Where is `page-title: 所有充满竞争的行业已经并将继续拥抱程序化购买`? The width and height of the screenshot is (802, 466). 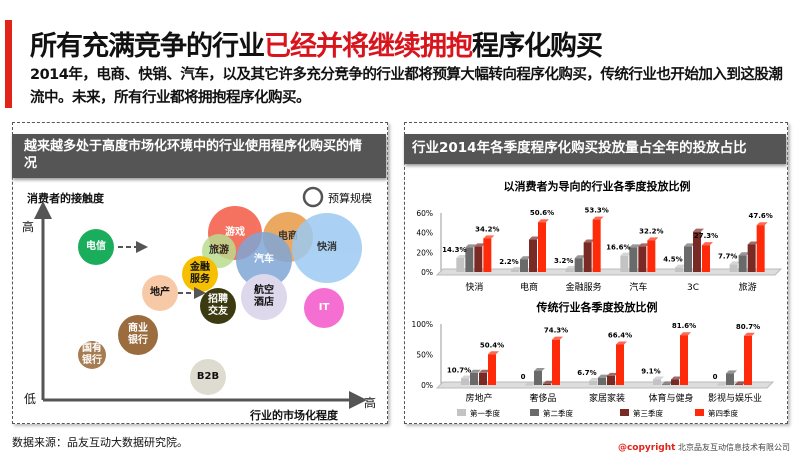
page-title: 所有充满竞争的行业已经并将继续拥抱程序化购买 is located at coordinates (316, 43).